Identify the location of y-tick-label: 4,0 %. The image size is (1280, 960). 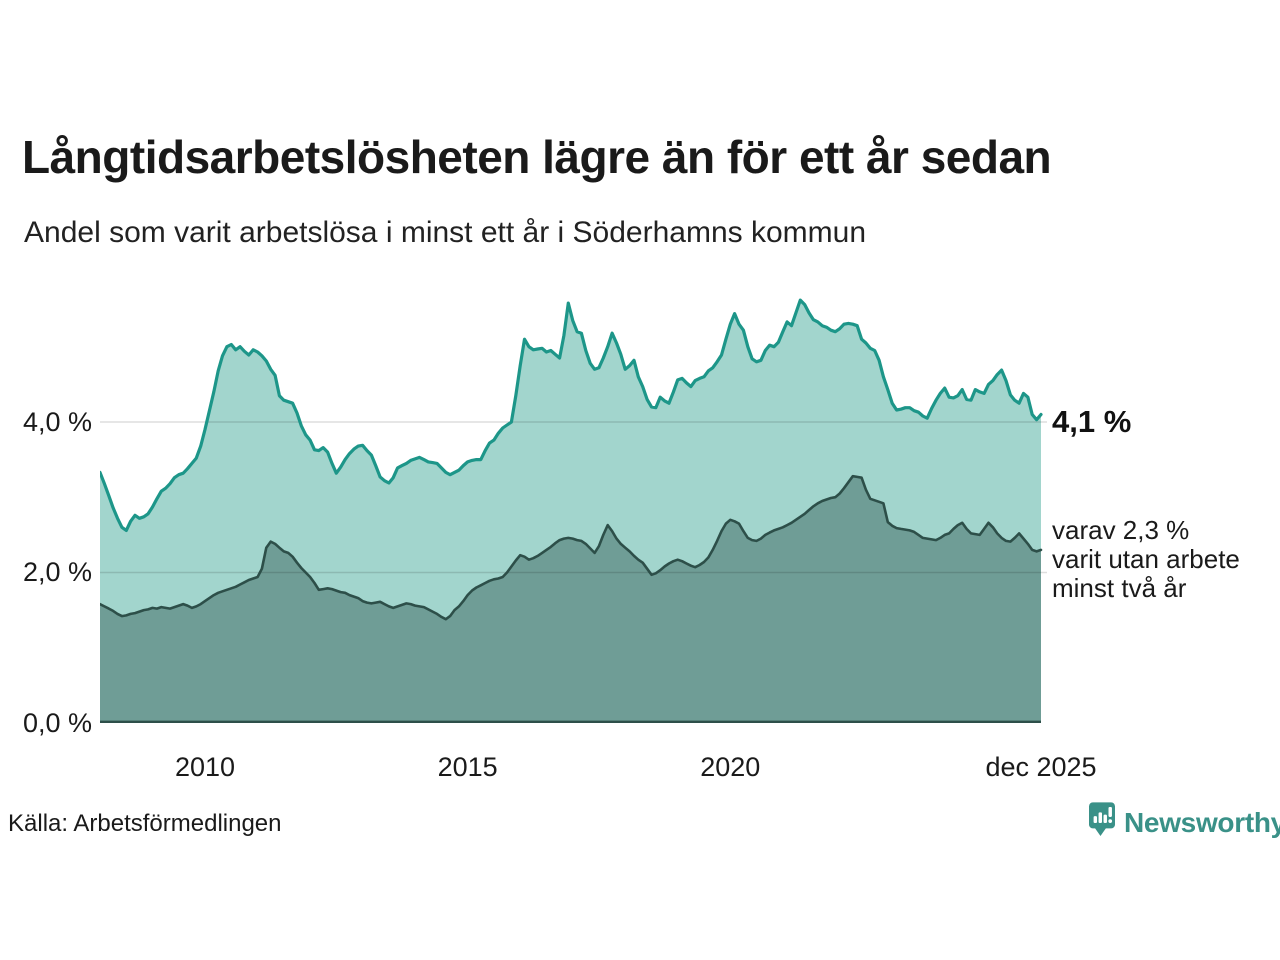
(57, 421).